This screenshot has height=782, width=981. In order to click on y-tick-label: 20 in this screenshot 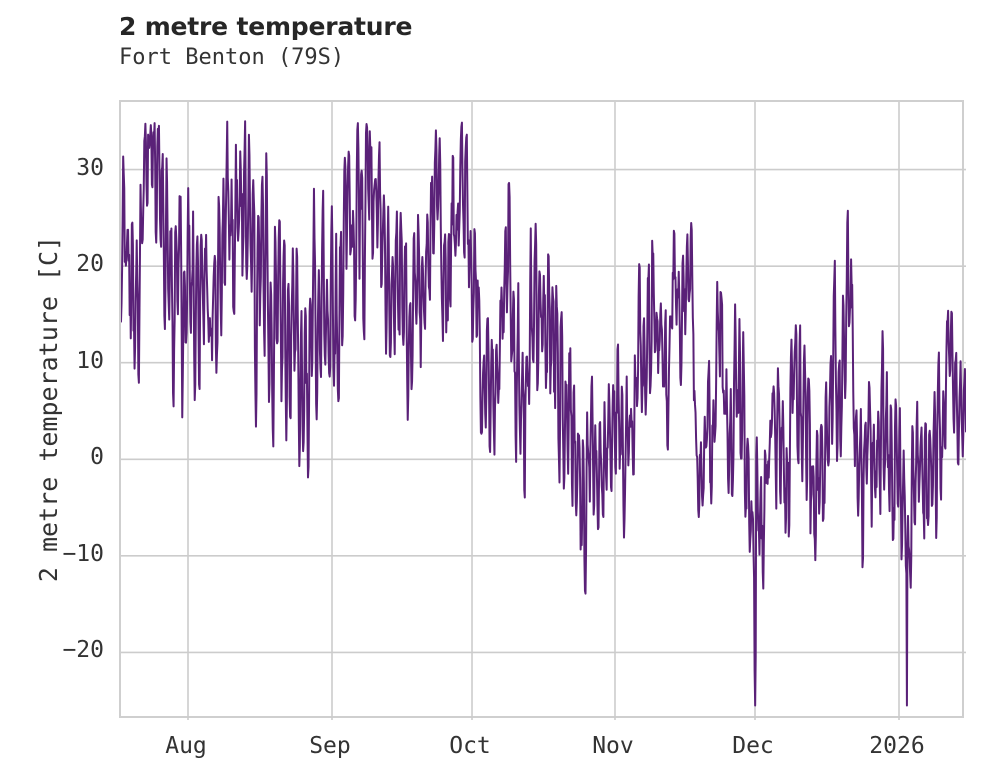, I will do `click(90, 264)`.